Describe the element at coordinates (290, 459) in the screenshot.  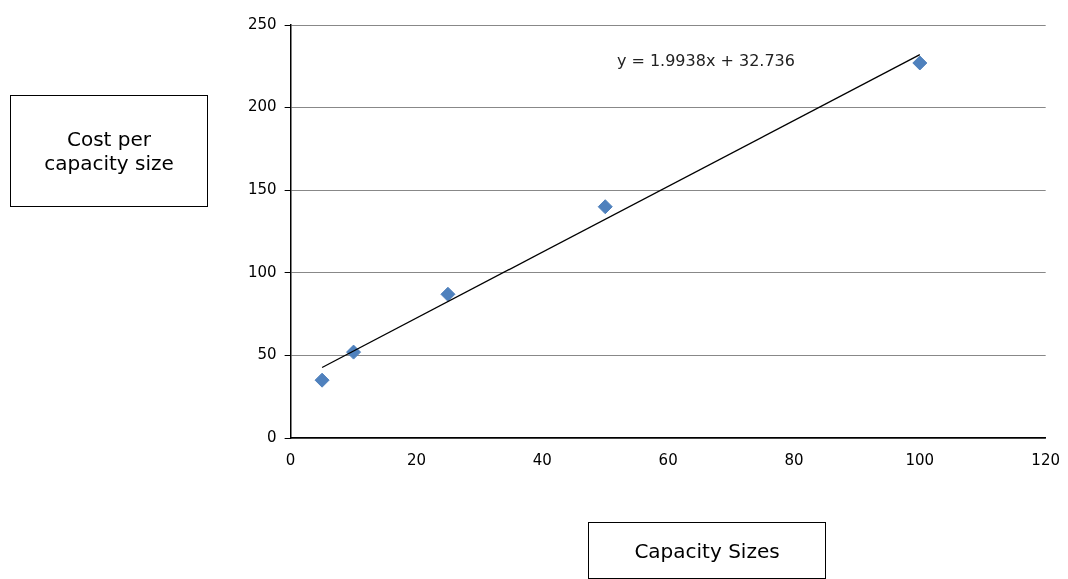
I see `x-tick-label: 0` at that location.